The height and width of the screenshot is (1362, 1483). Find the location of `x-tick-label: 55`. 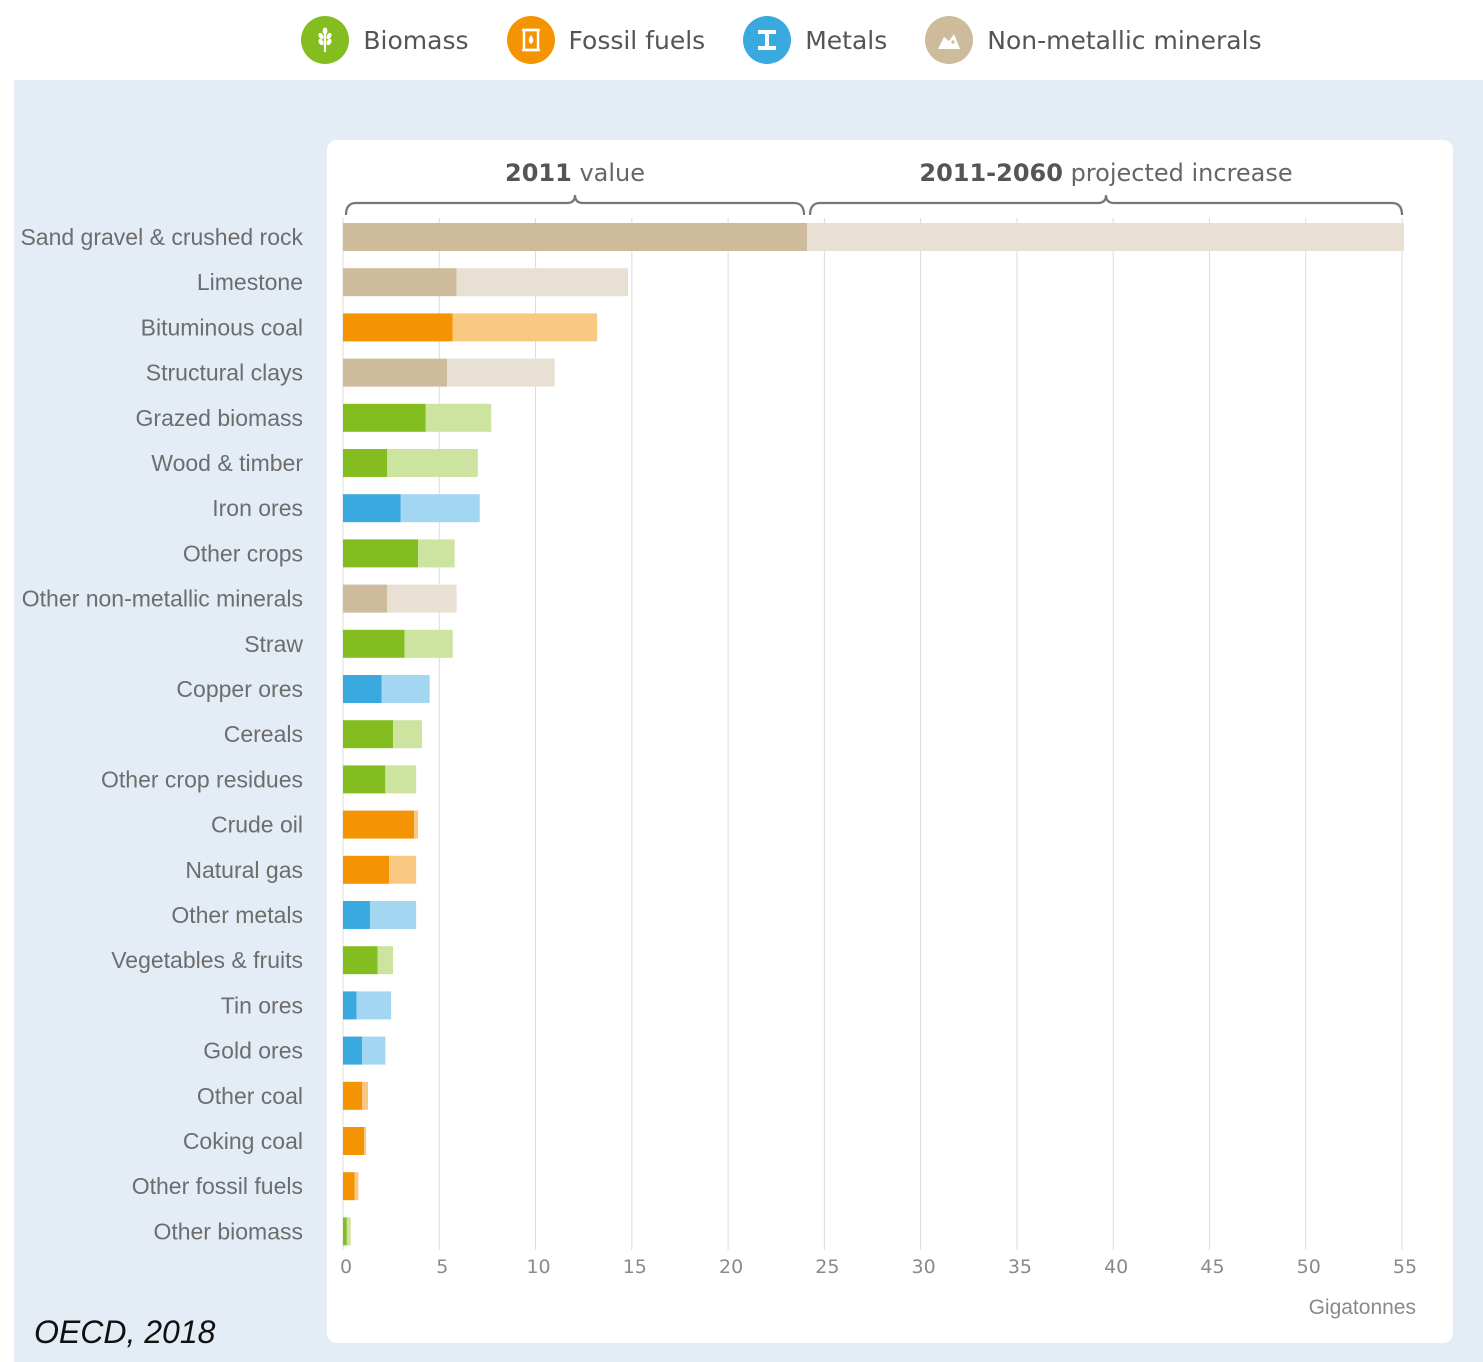

x-tick-label: 55 is located at coordinates (1405, 1267).